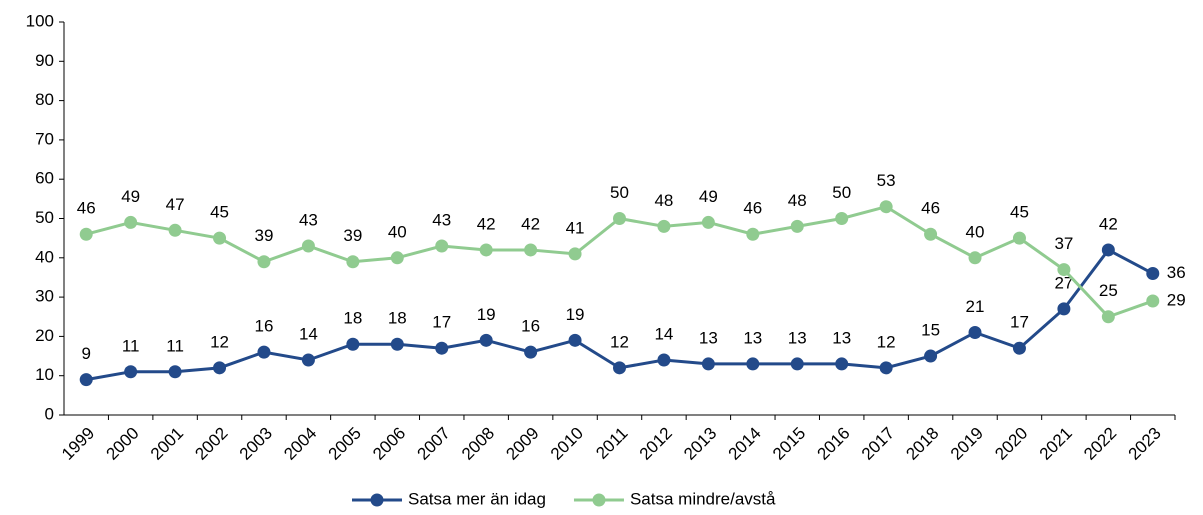 The height and width of the screenshot is (515, 1203). Describe the element at coordinates (85, 353) in the screenshot. I see `data-label: 9` at that location.